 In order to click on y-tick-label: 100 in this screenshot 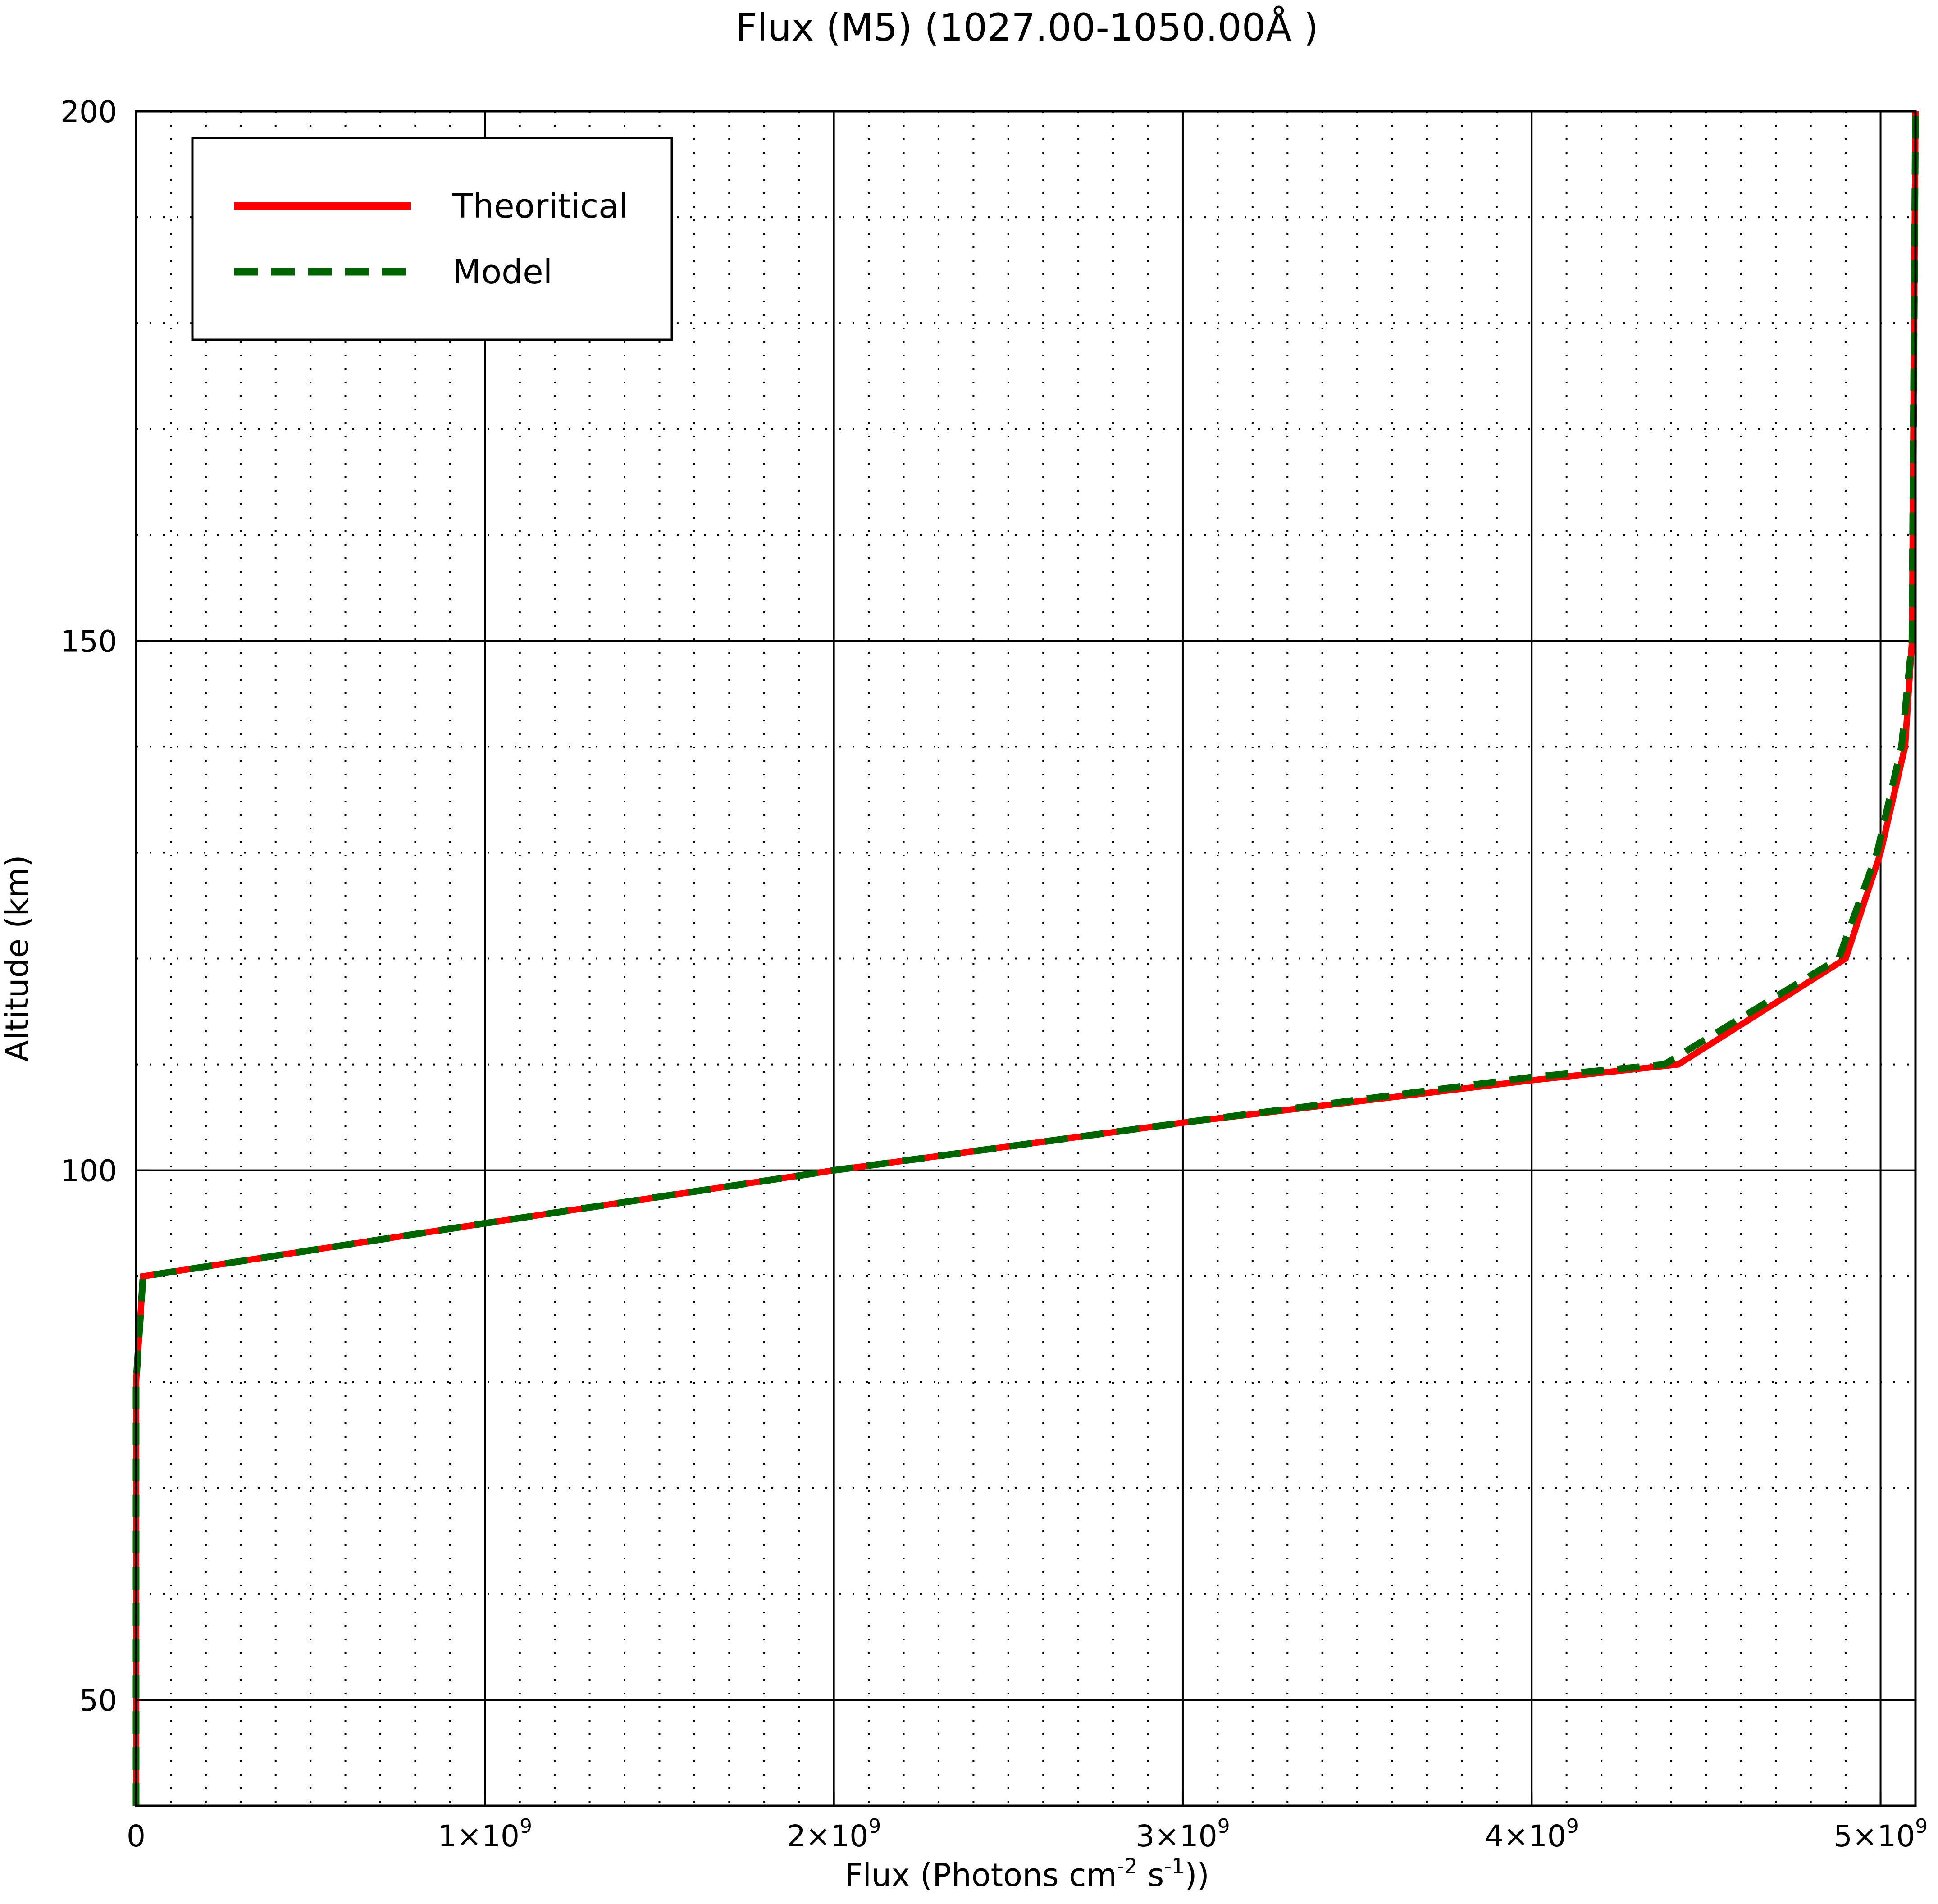, I will do `click(88, 1171)`.